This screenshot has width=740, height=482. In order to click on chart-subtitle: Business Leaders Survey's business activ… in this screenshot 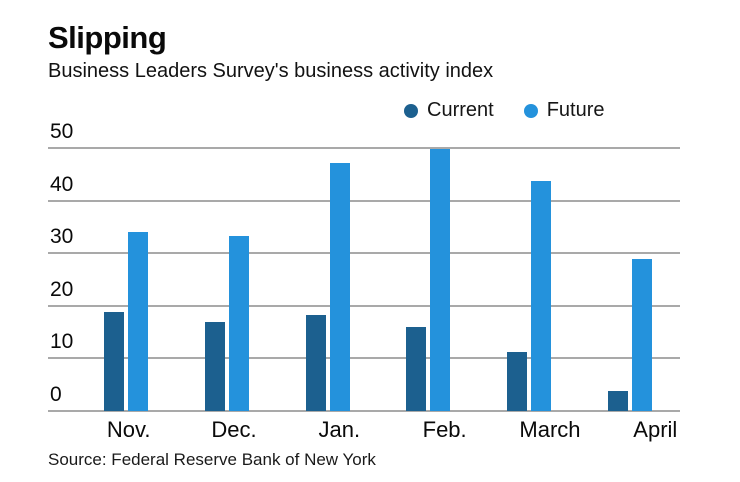, I will do `click(271, 71)`.